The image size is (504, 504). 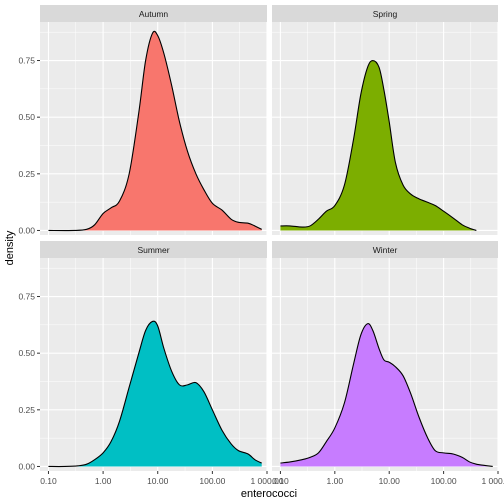 I want to click on x-axis-title: enterococci, so click(x=269, y=494).